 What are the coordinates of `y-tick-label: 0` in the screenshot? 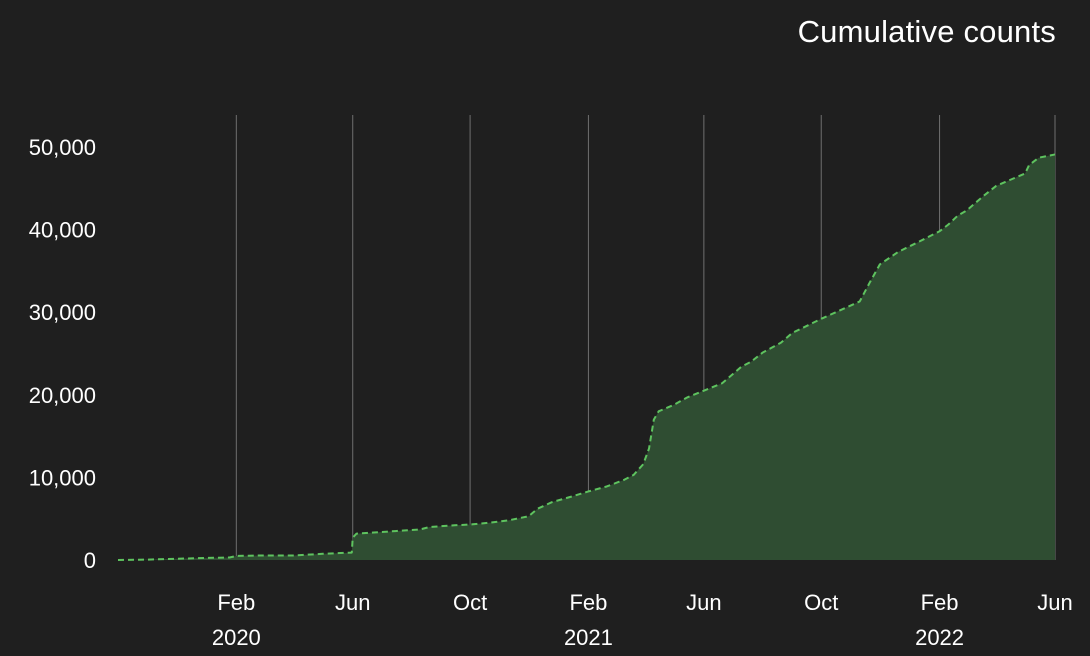 It's located at (90, 560).